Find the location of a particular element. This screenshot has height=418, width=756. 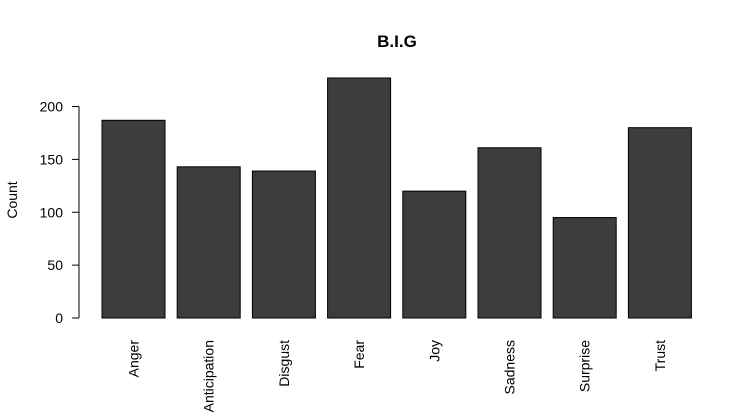

bar-anger is located at coordinates (133, 219).